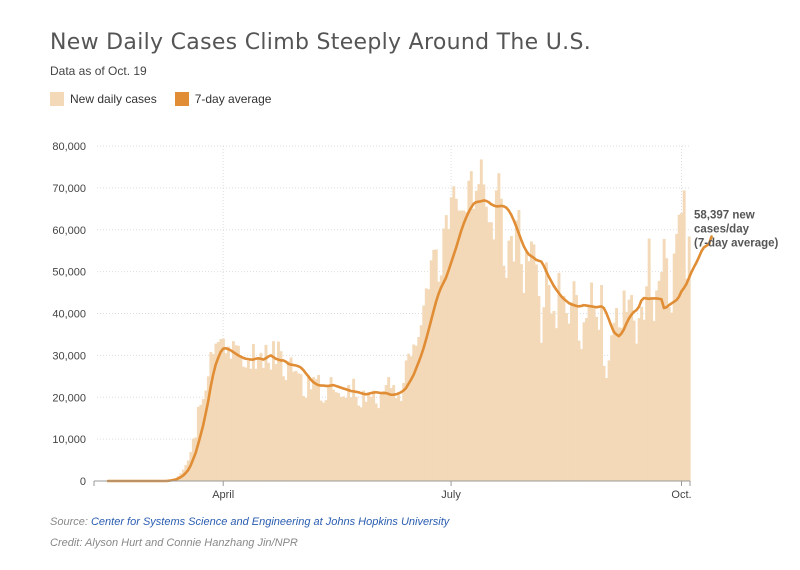  I want to click on y-tick-label: 60,000, so click(69, 231).